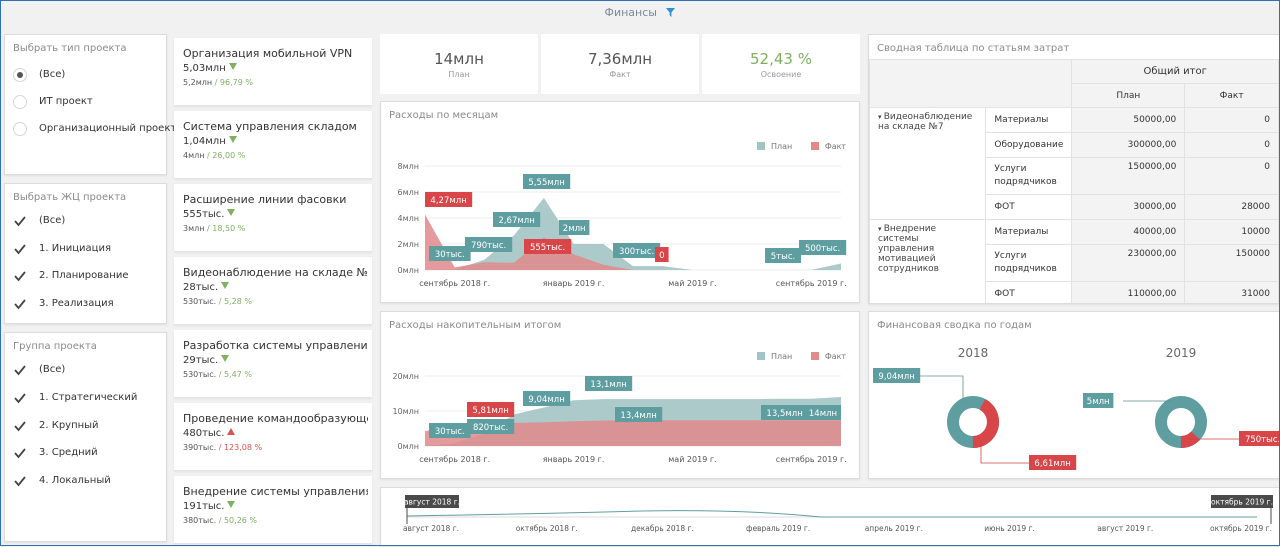 The width and height of the screenshot is (1280, 547). What do you see at coordinates (450, 255) in the screenshot?
I see `data-label: 30тыс.` at bounding box center [450, 255].